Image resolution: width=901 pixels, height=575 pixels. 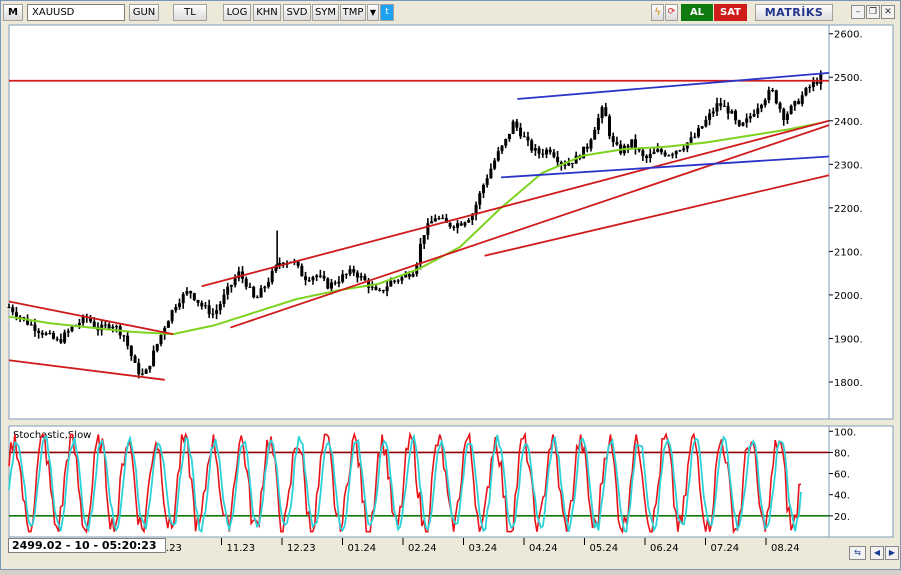 I want to click on menu-button: M, so click(x=13, y=12).